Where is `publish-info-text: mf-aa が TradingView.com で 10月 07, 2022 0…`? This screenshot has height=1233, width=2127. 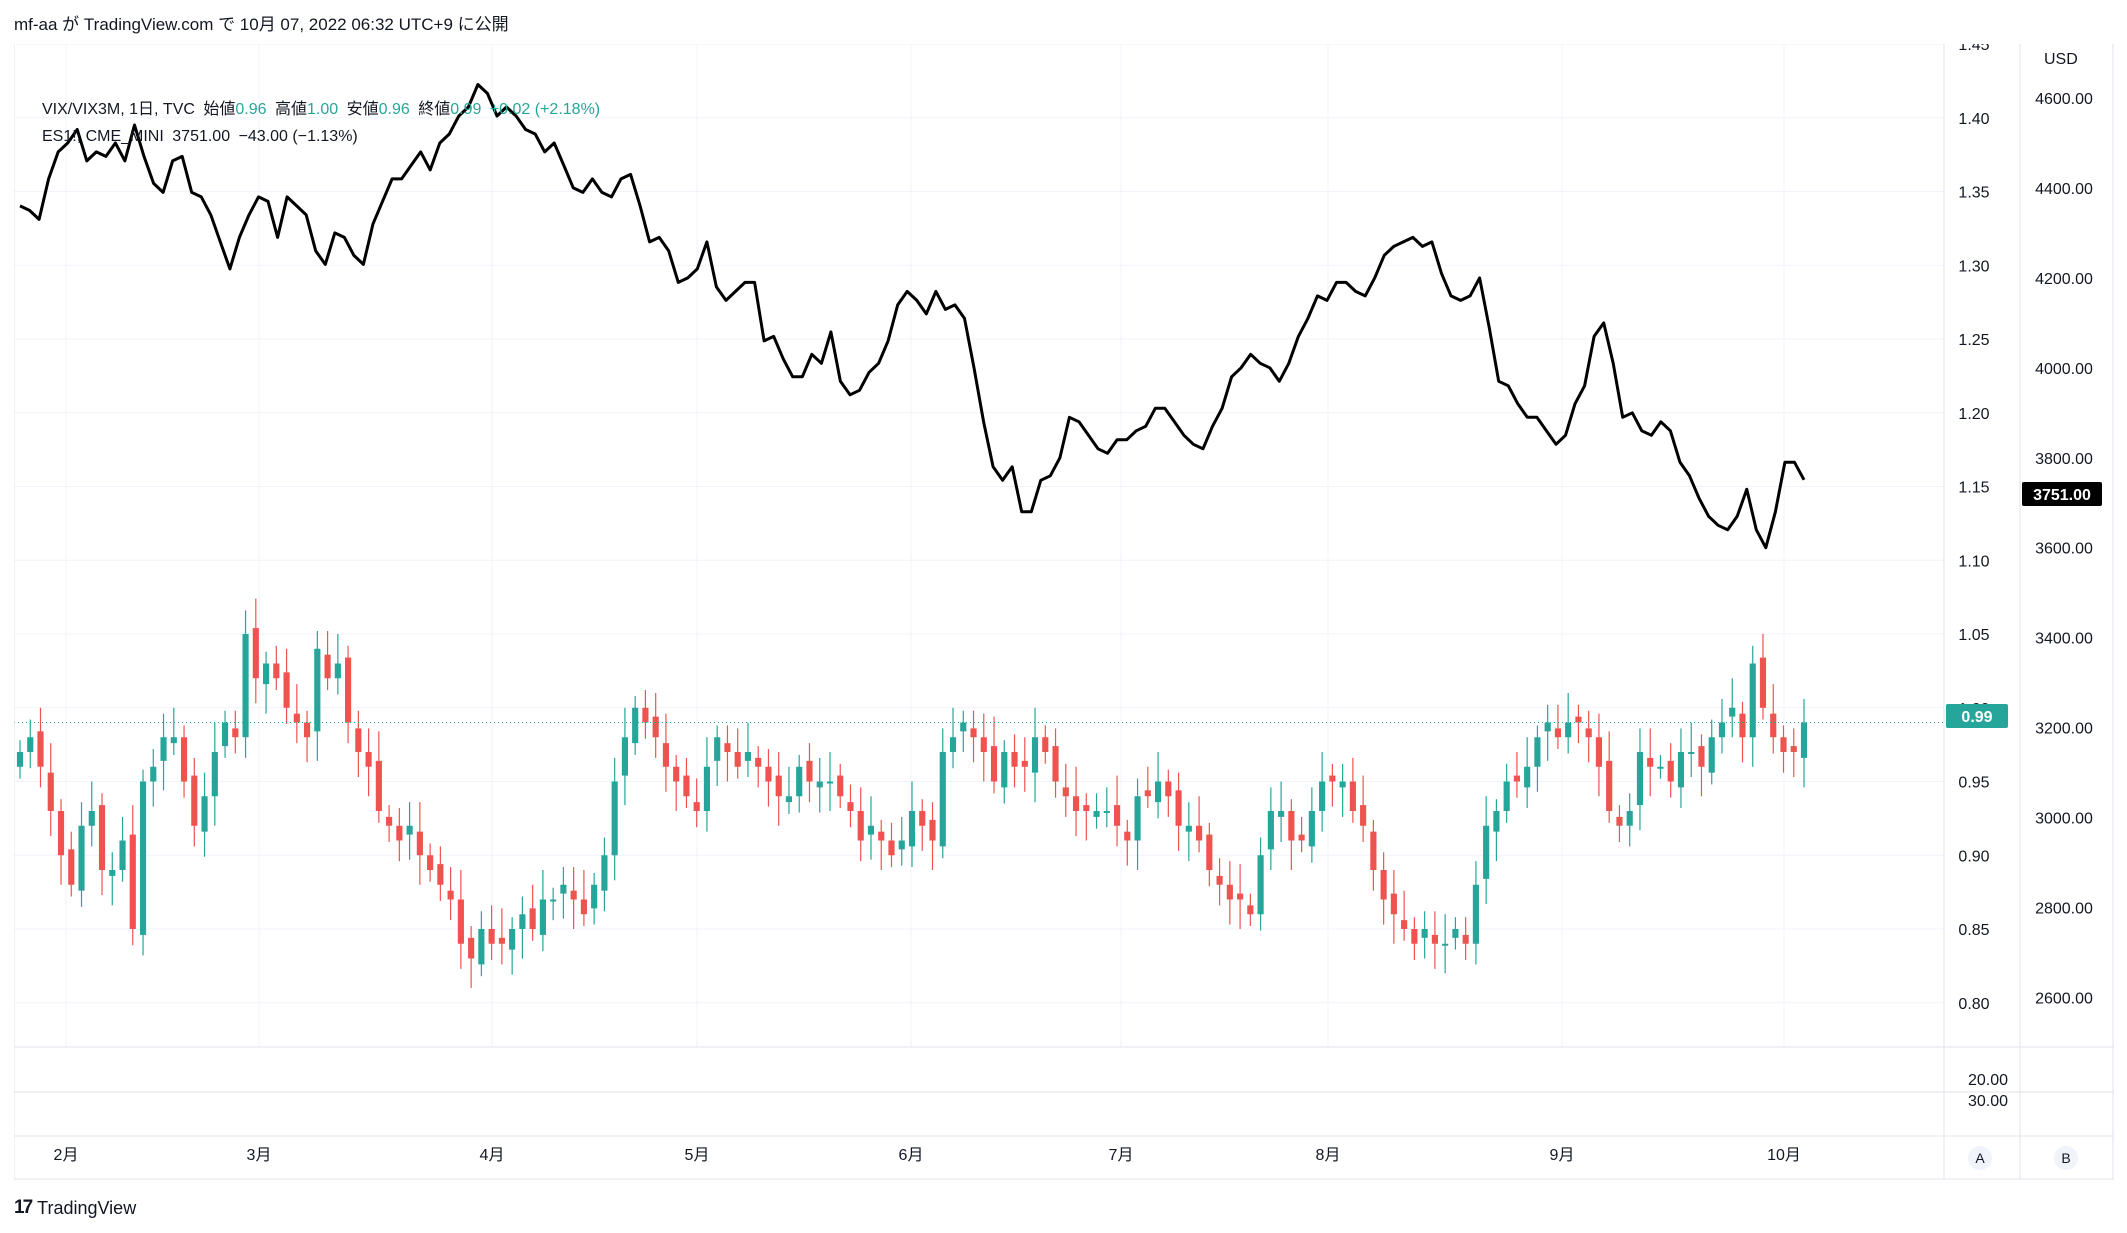 publish-info-text: mf-aa が TradingView.com で 10月 07, 2022 0… is located at coordinates (261, 24).